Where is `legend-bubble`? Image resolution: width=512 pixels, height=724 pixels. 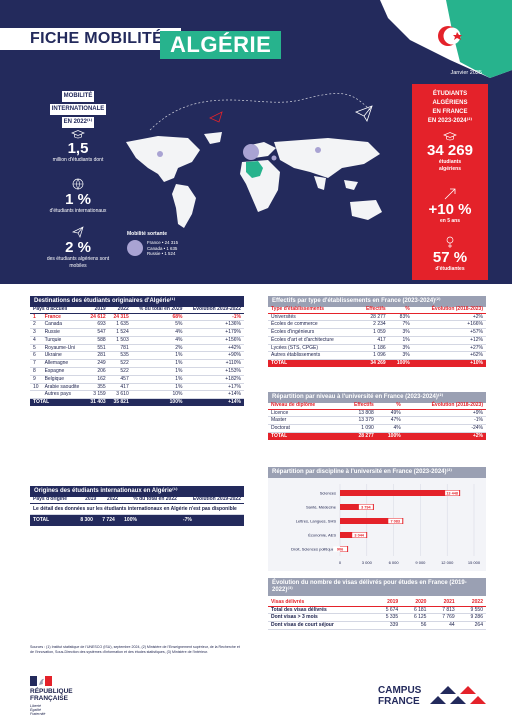 legend-bubble is located at coordinates (135, 248).